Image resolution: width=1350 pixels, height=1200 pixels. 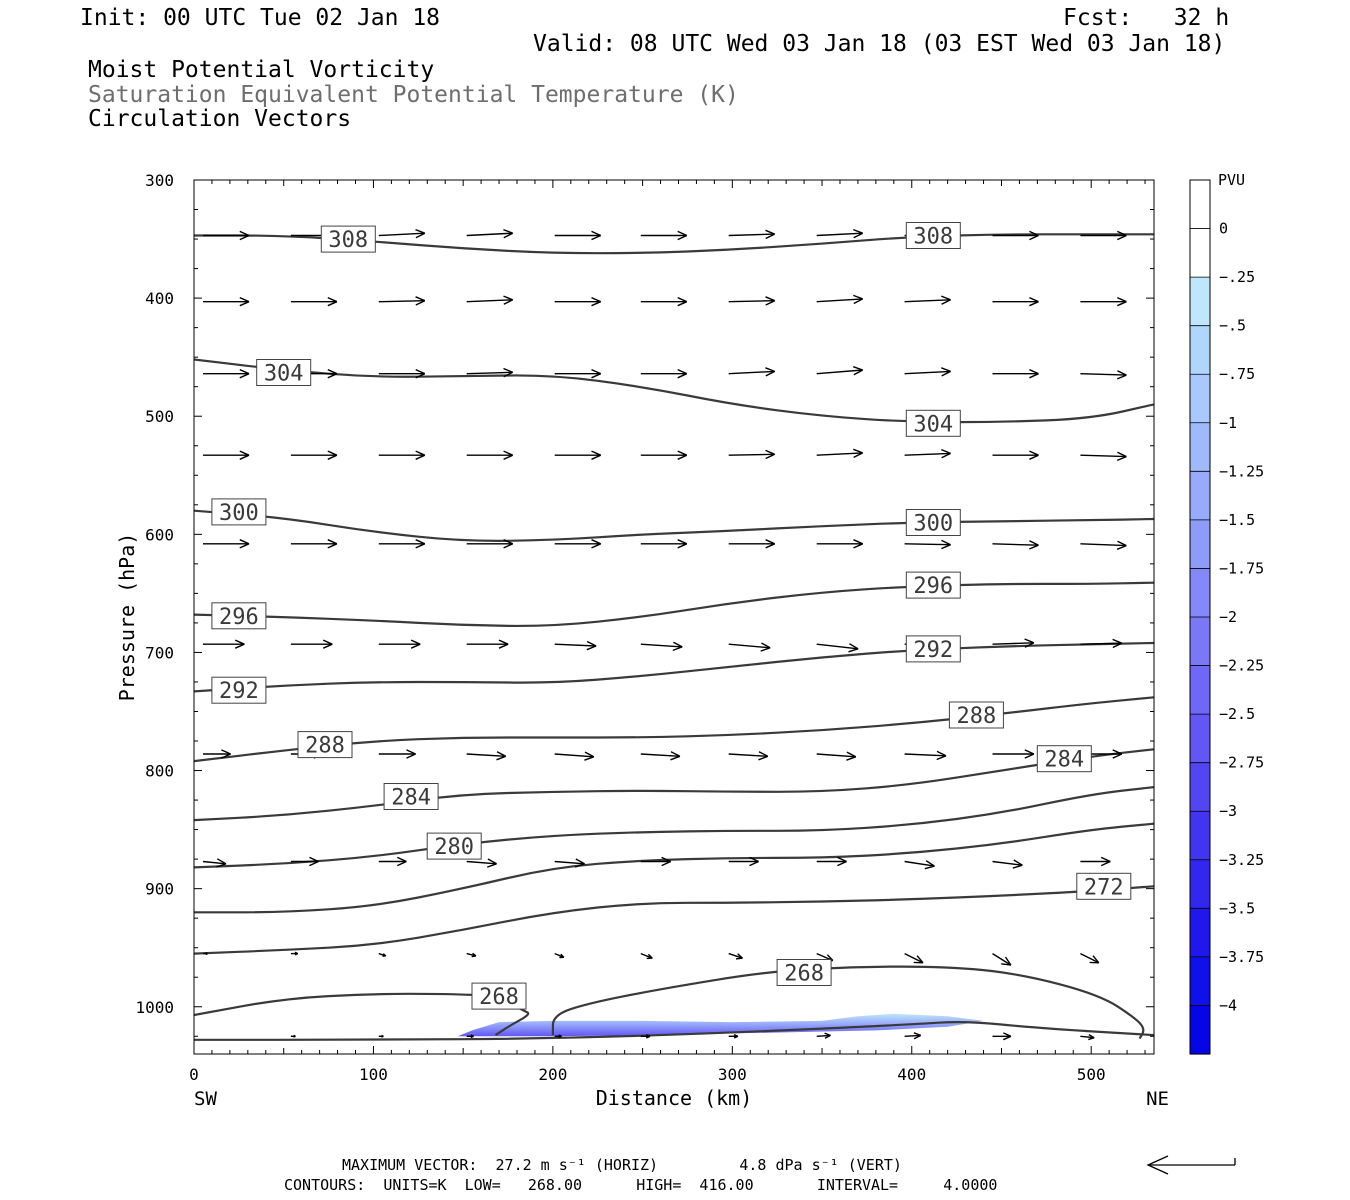 I want to click on svg-text: 300, so click(x=933, y=524).